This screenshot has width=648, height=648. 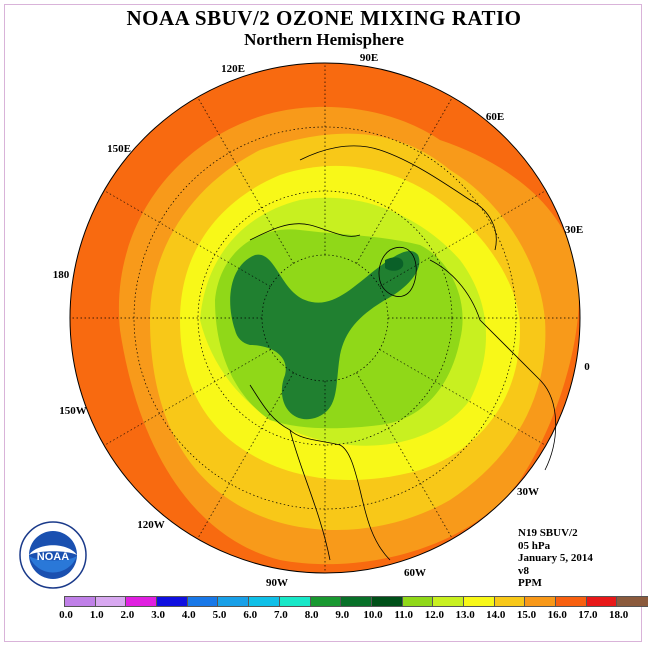 What do you see at coordinates (324, 39) in the screenshot?
I see `map-subtitle: Northern Hemisphere` at bounding box center [324, 39].